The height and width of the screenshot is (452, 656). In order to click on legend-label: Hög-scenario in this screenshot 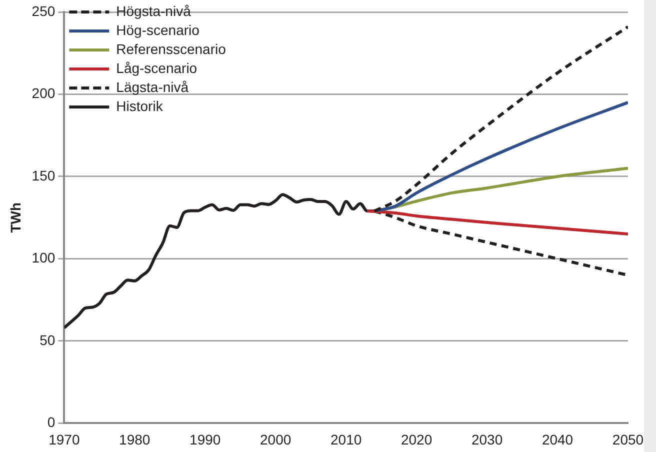, I will do `click(158, 30)`.